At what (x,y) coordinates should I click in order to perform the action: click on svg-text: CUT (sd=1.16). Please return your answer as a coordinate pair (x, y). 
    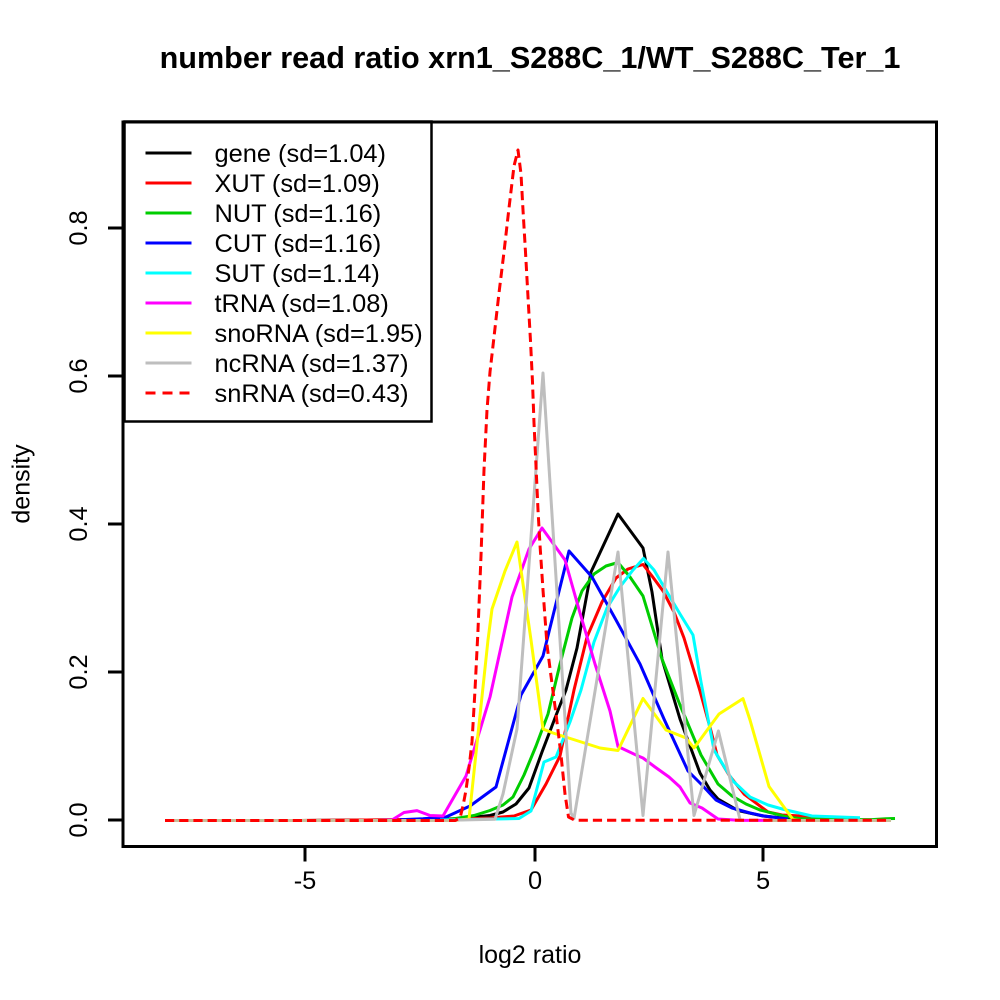
    Looking at the image, I should click on (298, 244).